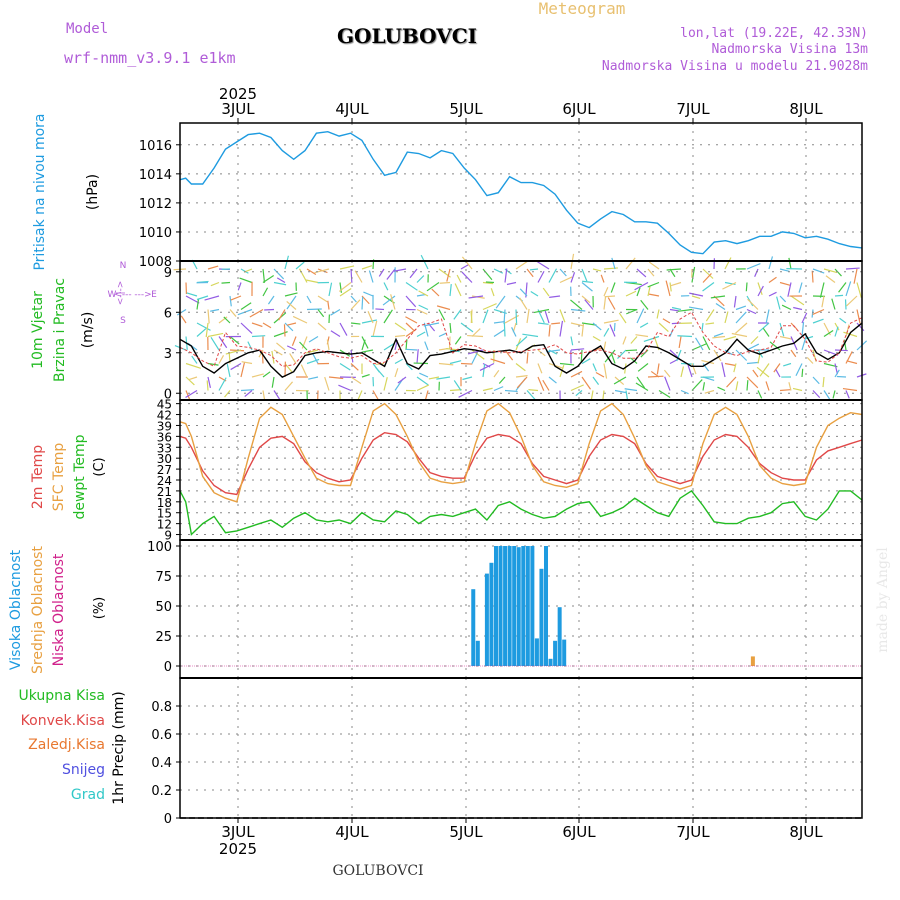 The height and width of the screenshot is (900, 900). What do you see at coordinates (155, 233) in the screenshot?
I see `pressure-ytick-label: 1010` at bounding box center [155, 233].